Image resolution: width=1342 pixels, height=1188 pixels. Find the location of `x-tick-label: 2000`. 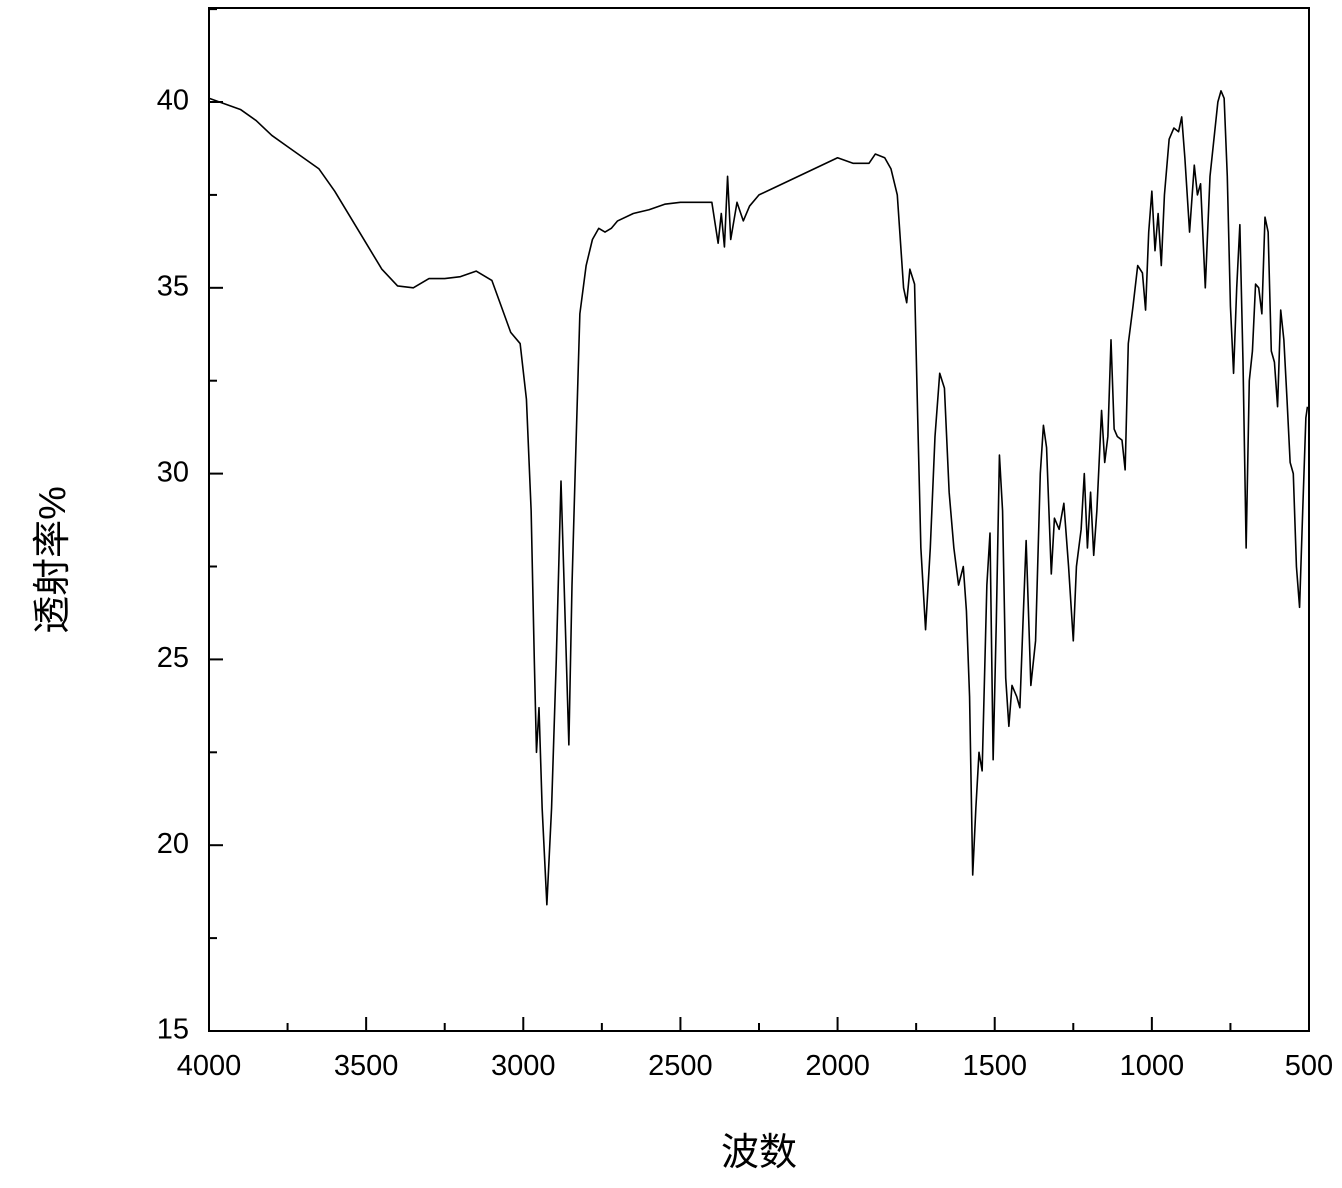

x-tick-label: 2000 is located at coordinates (837, 1066).